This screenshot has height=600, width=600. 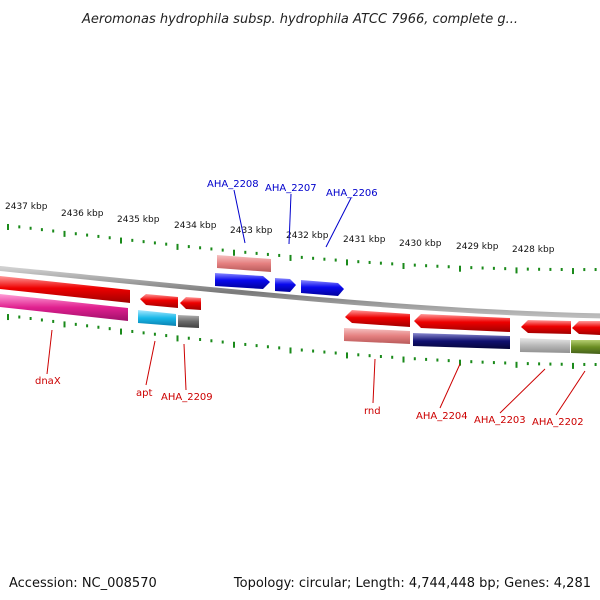 I want to click on gene-label-aha-2204: AHA_2204, so click(x=442, y=416).